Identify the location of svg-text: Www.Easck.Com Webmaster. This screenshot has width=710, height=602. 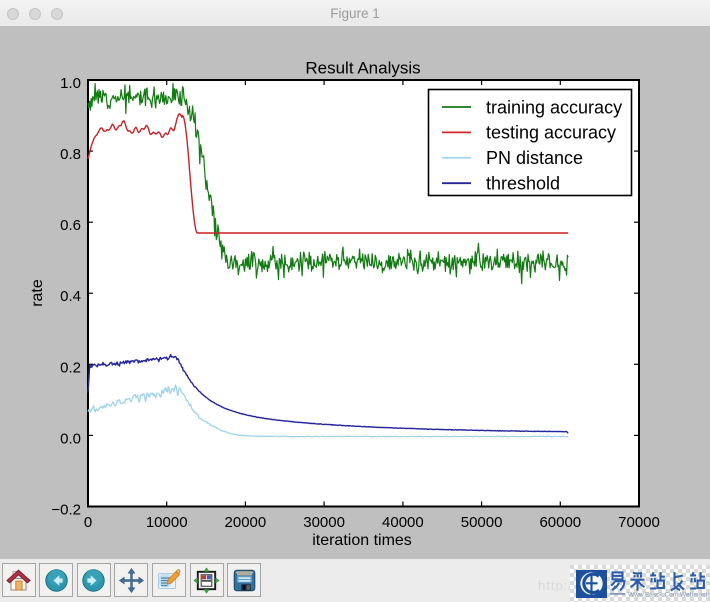
(669, 594).